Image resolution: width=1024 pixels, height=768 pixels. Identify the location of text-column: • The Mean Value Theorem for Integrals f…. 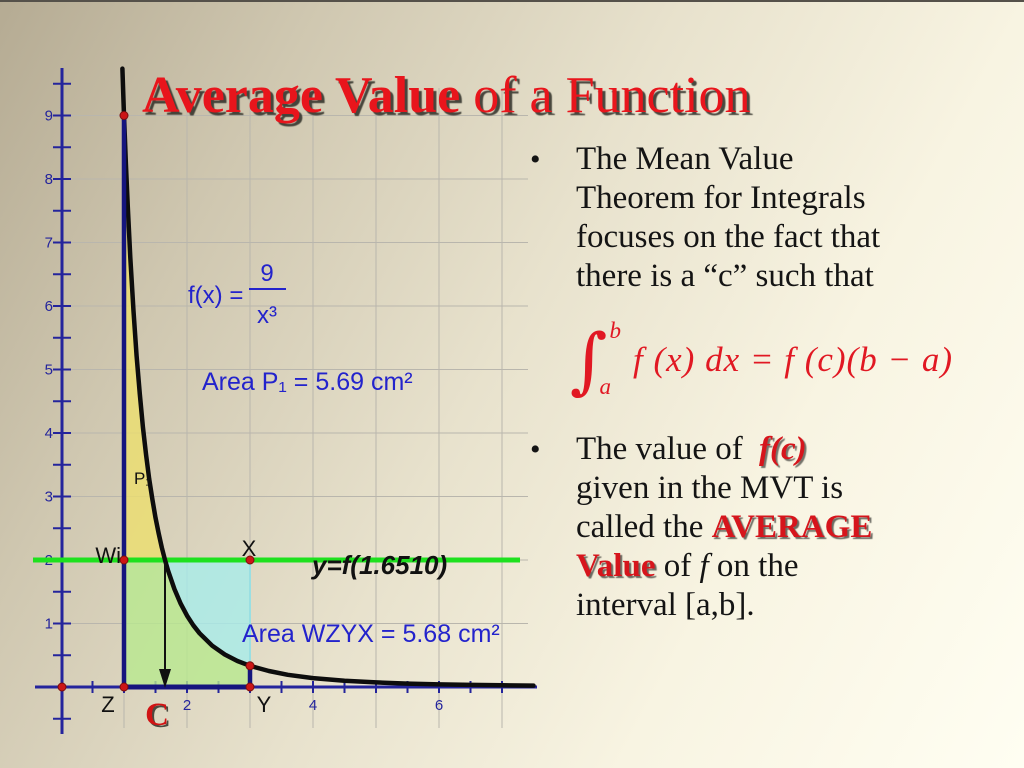
(777, 218).